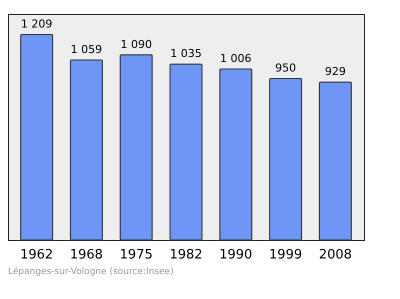 This screenshot has width=400, height=299. I want to click on x-tick-label: 1982, so click(186, 255).